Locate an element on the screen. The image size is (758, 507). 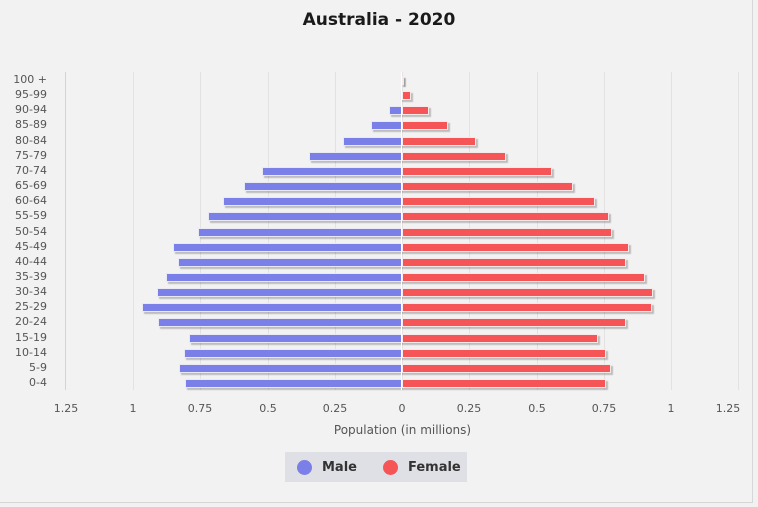
legend: Male Female is located at coordinates (376, 467).